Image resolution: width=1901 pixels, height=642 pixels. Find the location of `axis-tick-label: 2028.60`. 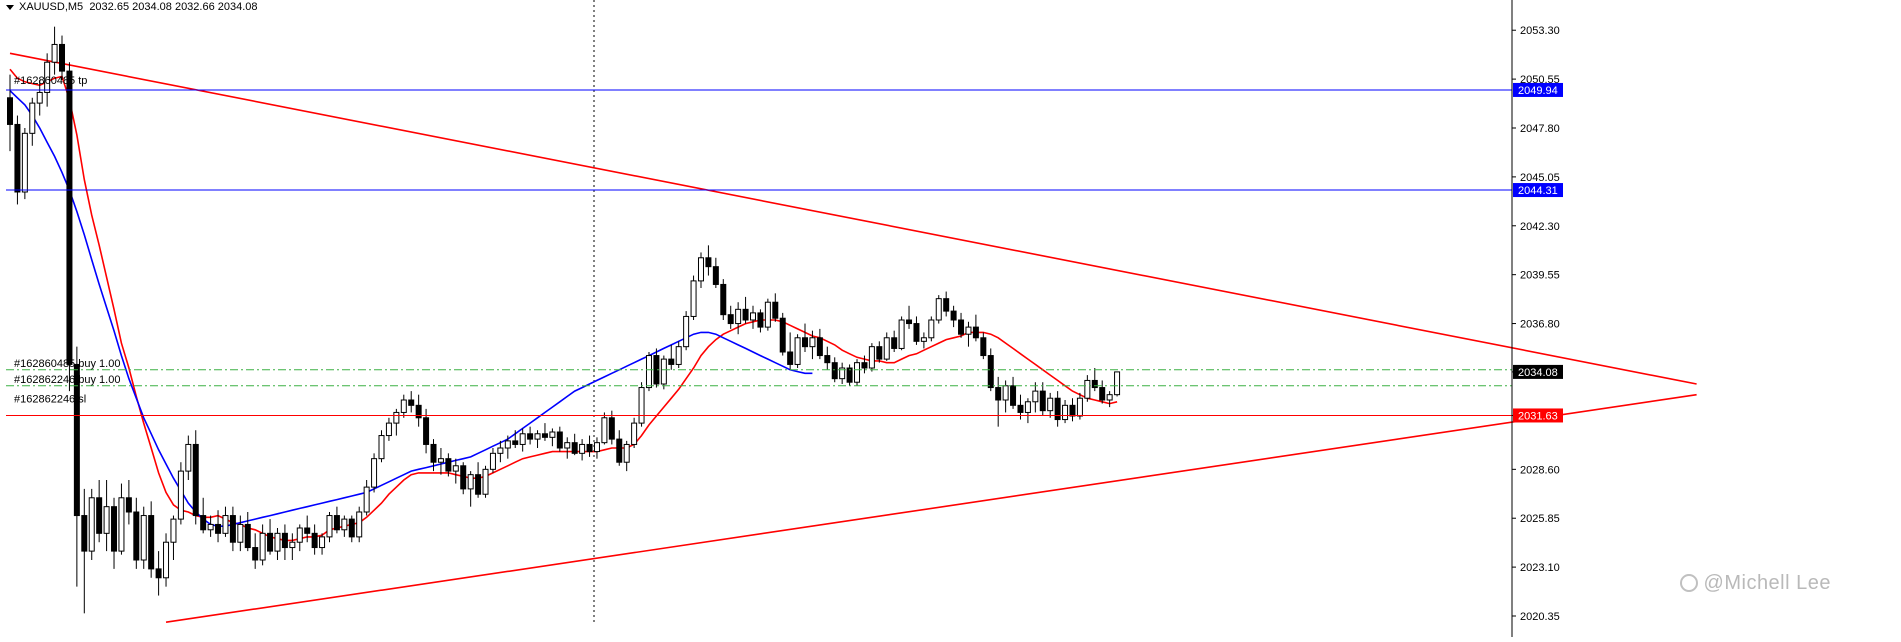

axis-tick-label: 2028.60 is located at coordinates (1540, 470).